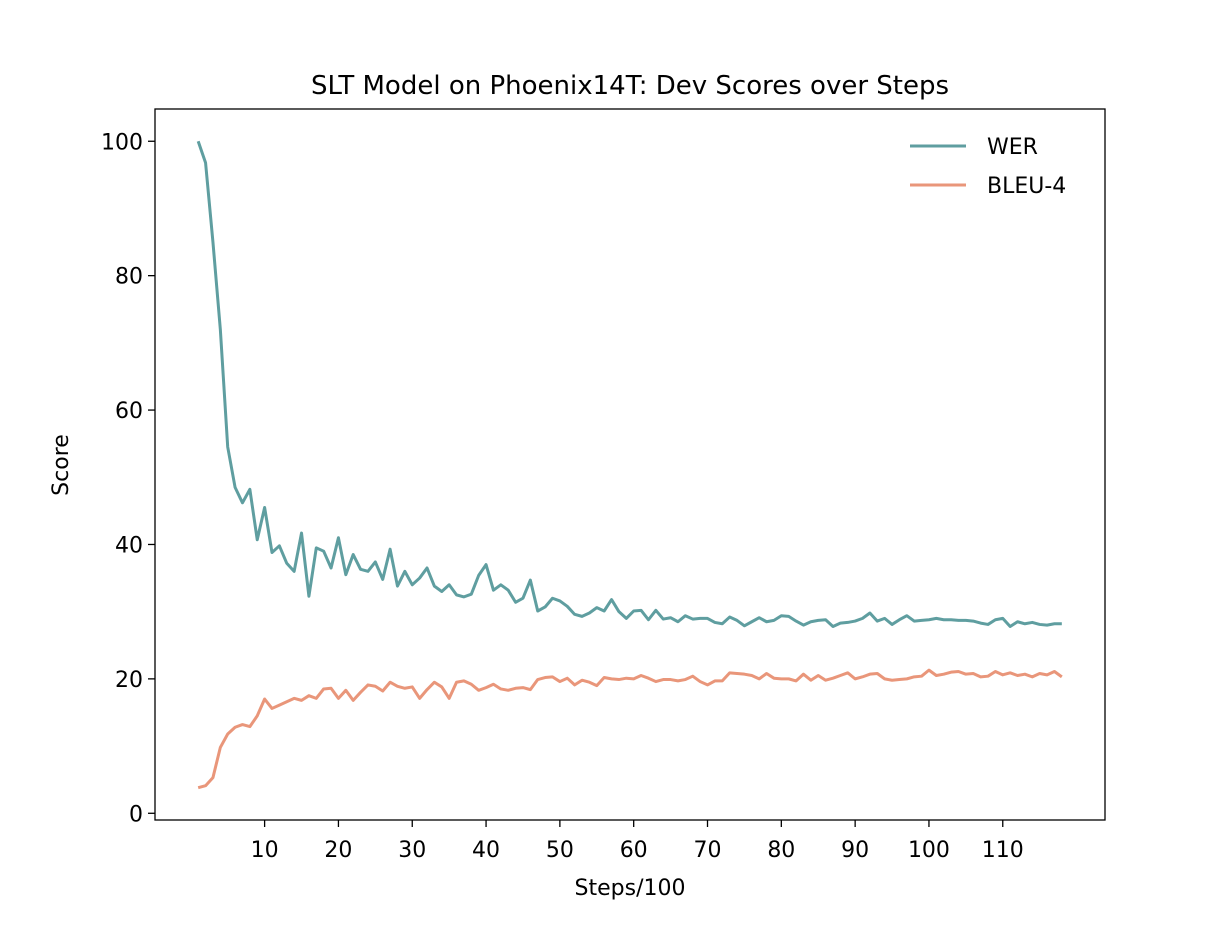 Image resolution: width=1228 pixels, height=925 pixels. I want to click on x-tick-label: 10, so click(265, 850).